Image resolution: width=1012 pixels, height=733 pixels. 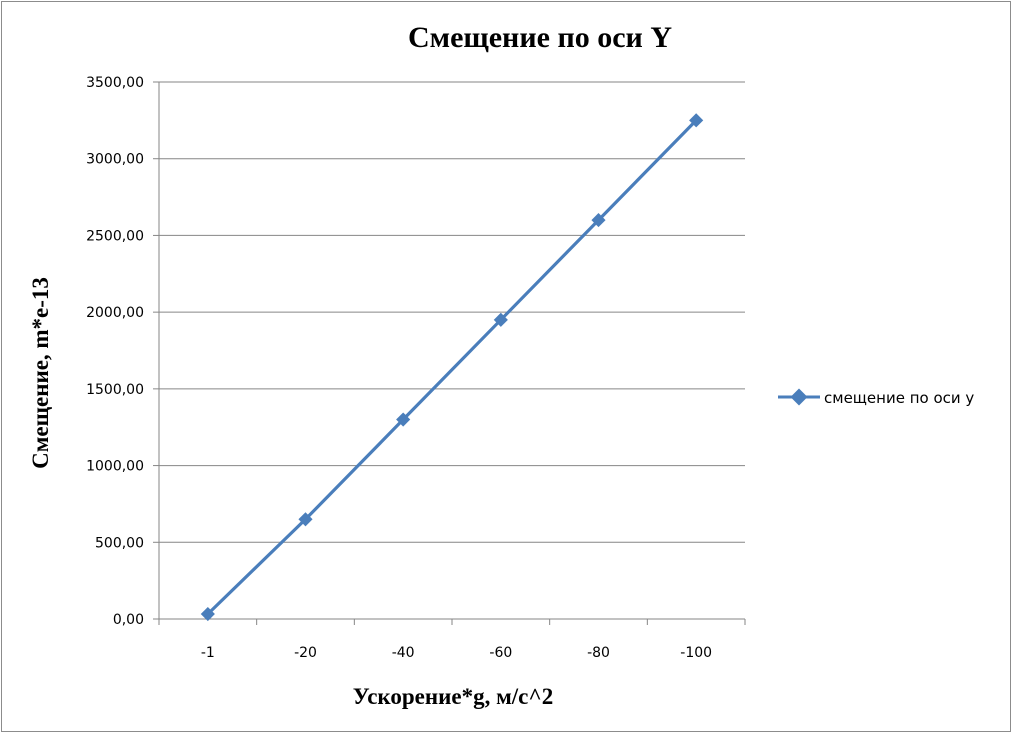 What do you see at coordinates (305, 653) in the screenshot?
I see `x-tick-label: -20` at bounding box center [305, 653].